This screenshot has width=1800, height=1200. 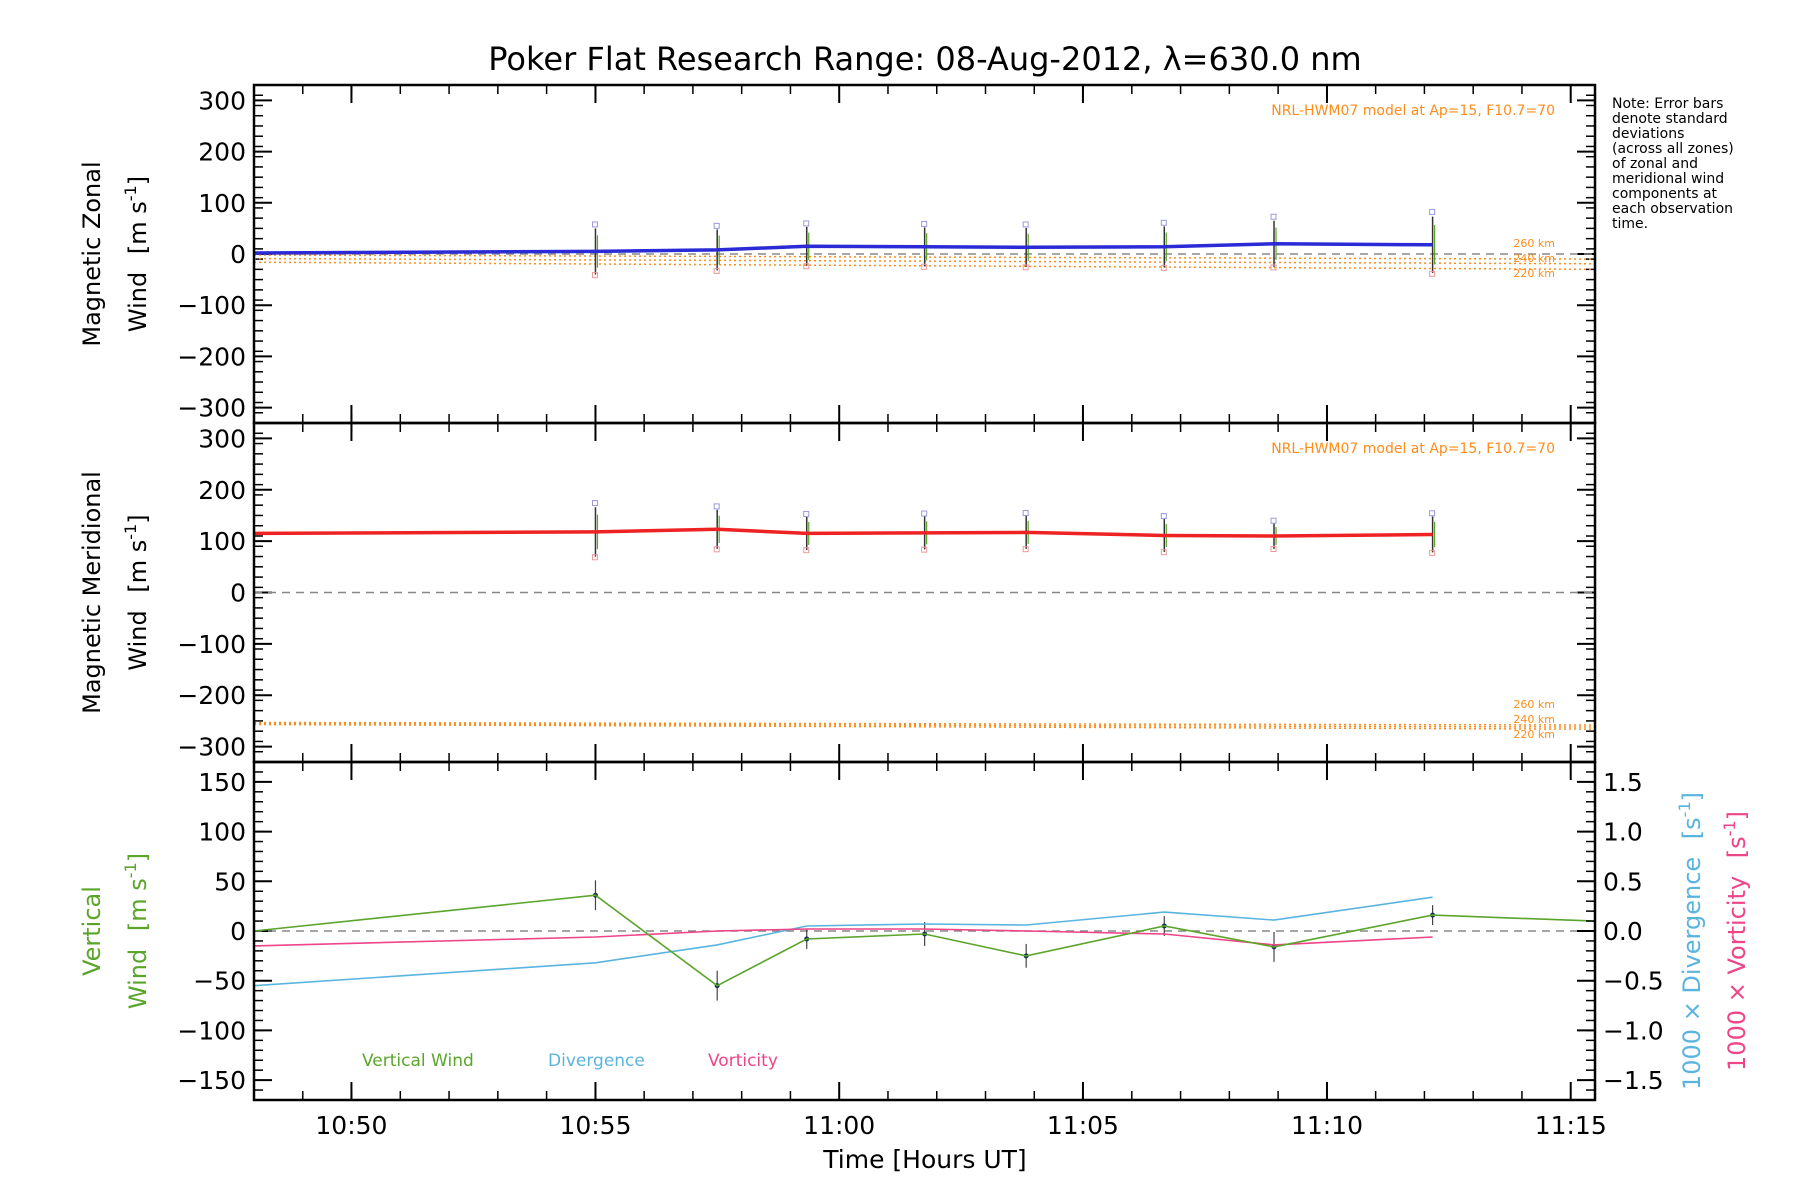 What do you see at coordinates (211, 1080) in the screenshot?
I see `y-tick-label: −150` at bounding box center [211, 1080].